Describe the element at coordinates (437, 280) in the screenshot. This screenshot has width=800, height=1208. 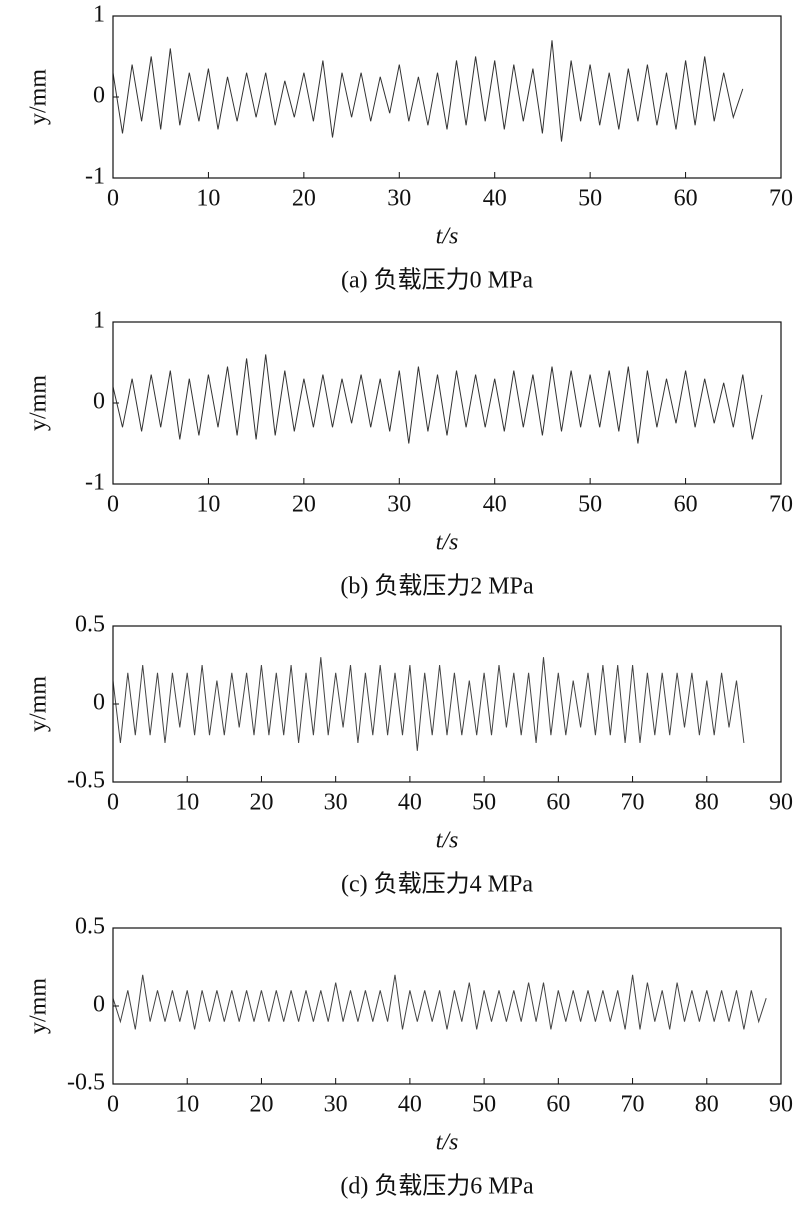
I see `panel-caption: (a) 负载压力0 MPa` at that location.